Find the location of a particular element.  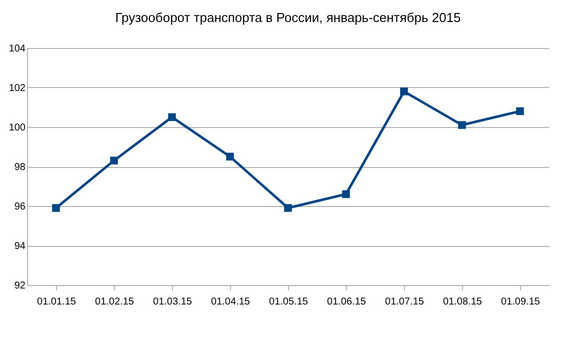

y-tick-label: 94 is located at coordinates (20, 246).